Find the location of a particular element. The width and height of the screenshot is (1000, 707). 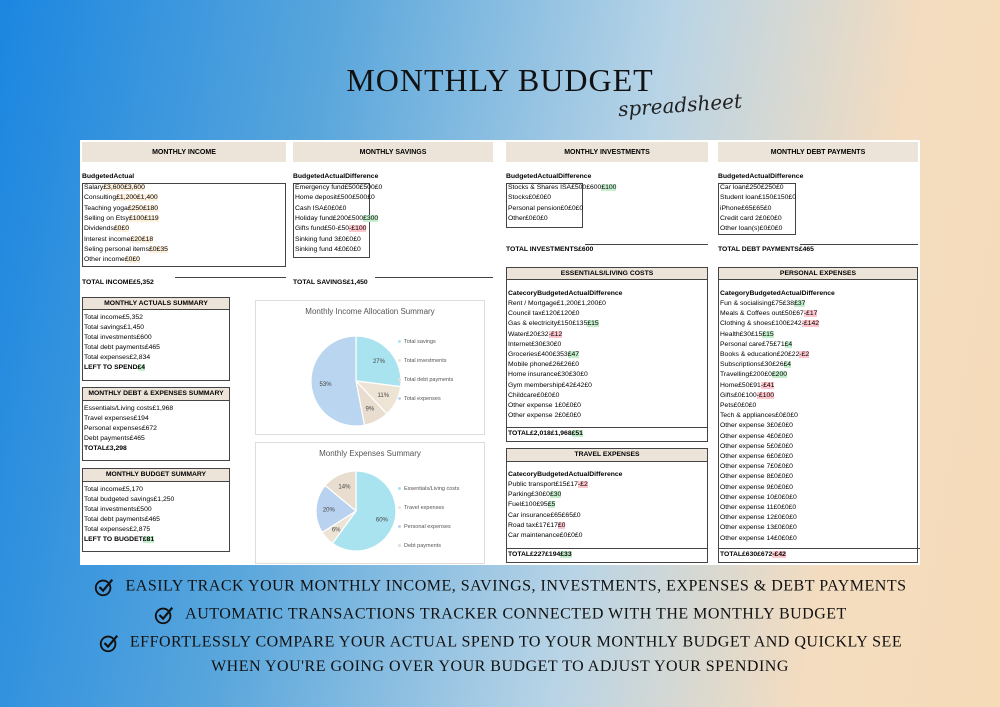

essentials-actual: £0 is located at coordinates (548, 395).